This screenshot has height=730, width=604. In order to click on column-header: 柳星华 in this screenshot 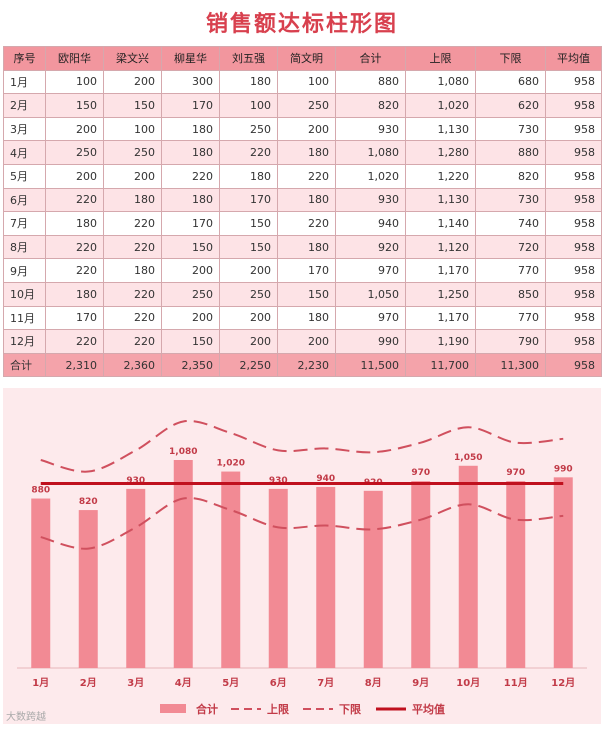, I will do `click(190, 58)`.